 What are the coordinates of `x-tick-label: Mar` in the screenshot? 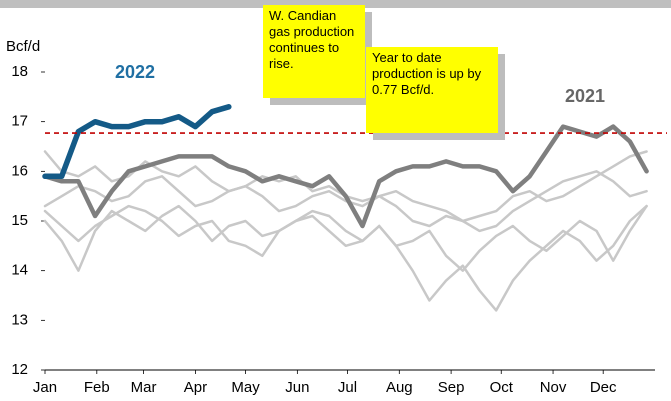 It's located at (144, 387).